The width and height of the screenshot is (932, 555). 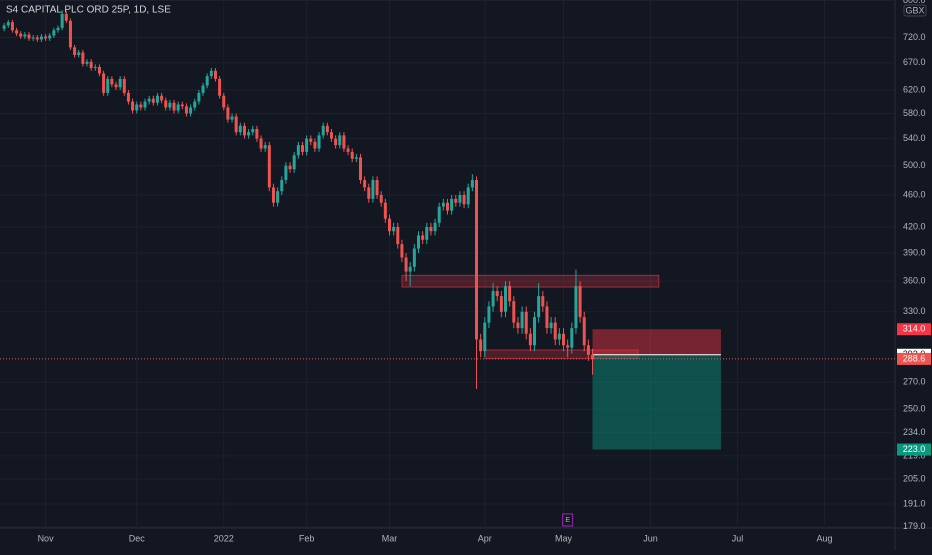 What do you see at coordinates (914, 37) in the screenshot?
I see `y-tick-label: 720.0` at bounding box center [914, 37].